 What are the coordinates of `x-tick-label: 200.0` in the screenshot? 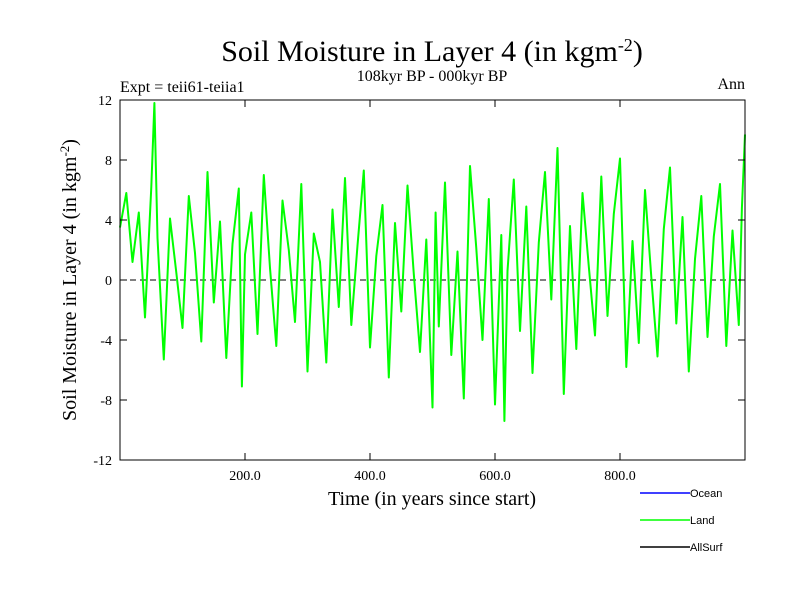 It's located at (245, 476).